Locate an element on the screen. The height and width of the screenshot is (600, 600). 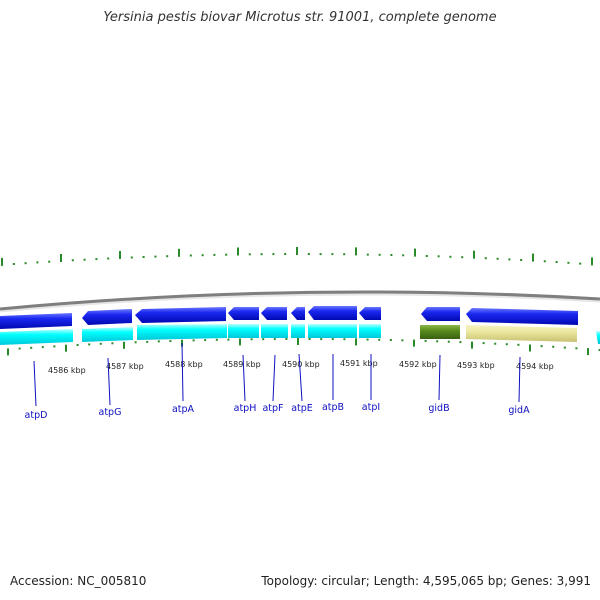
cog-block-atpE is located at coordinates (298, 331).